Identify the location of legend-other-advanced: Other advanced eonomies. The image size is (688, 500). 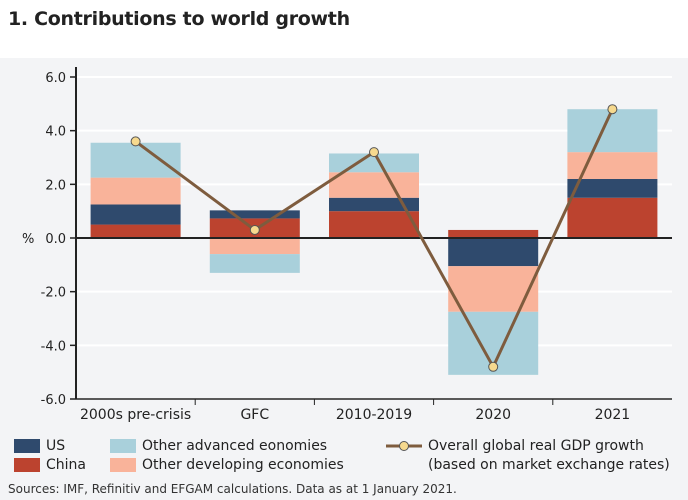
(218, 446).